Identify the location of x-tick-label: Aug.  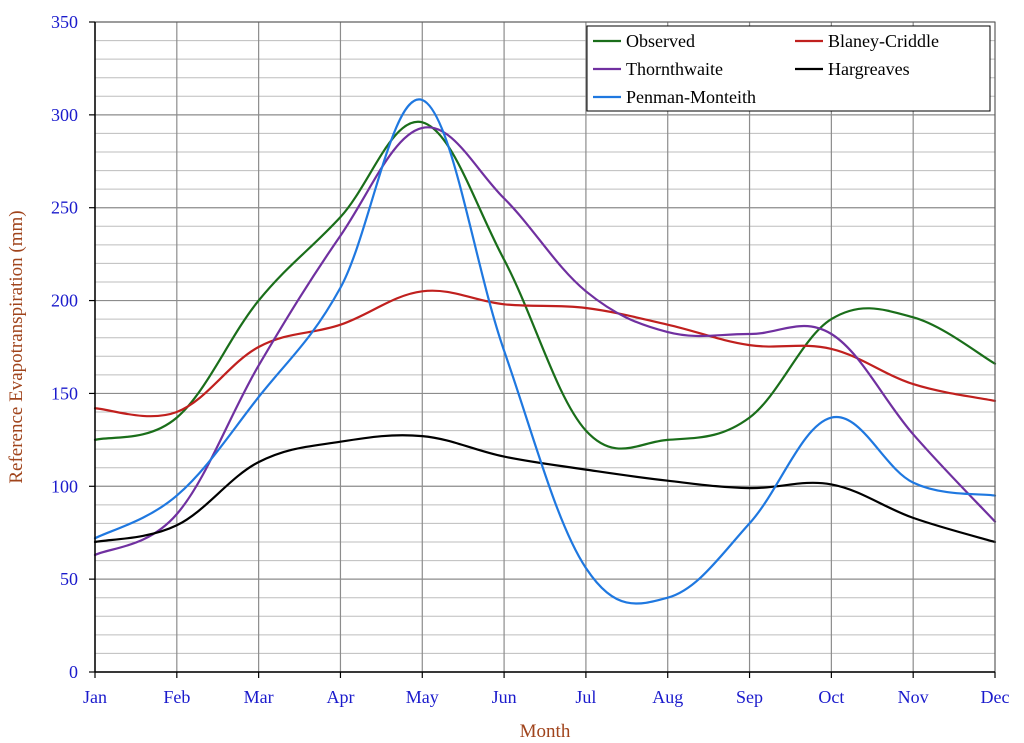
(667, 697).